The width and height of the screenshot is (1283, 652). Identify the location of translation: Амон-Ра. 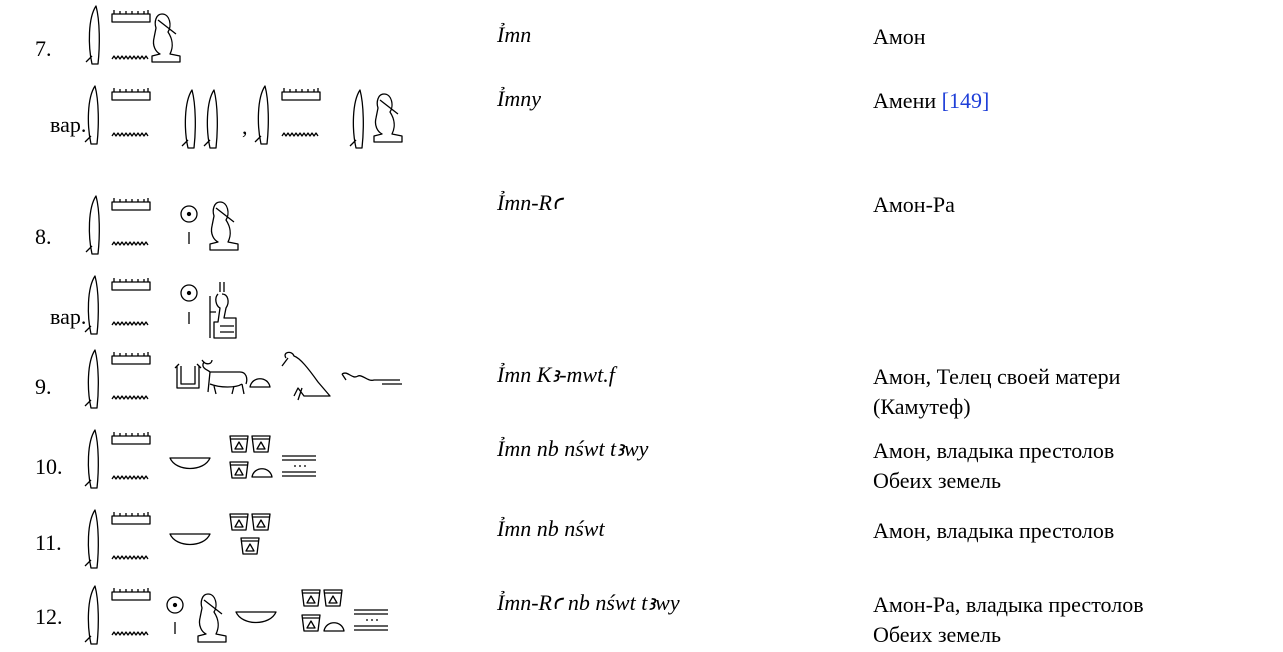
(914, 204).